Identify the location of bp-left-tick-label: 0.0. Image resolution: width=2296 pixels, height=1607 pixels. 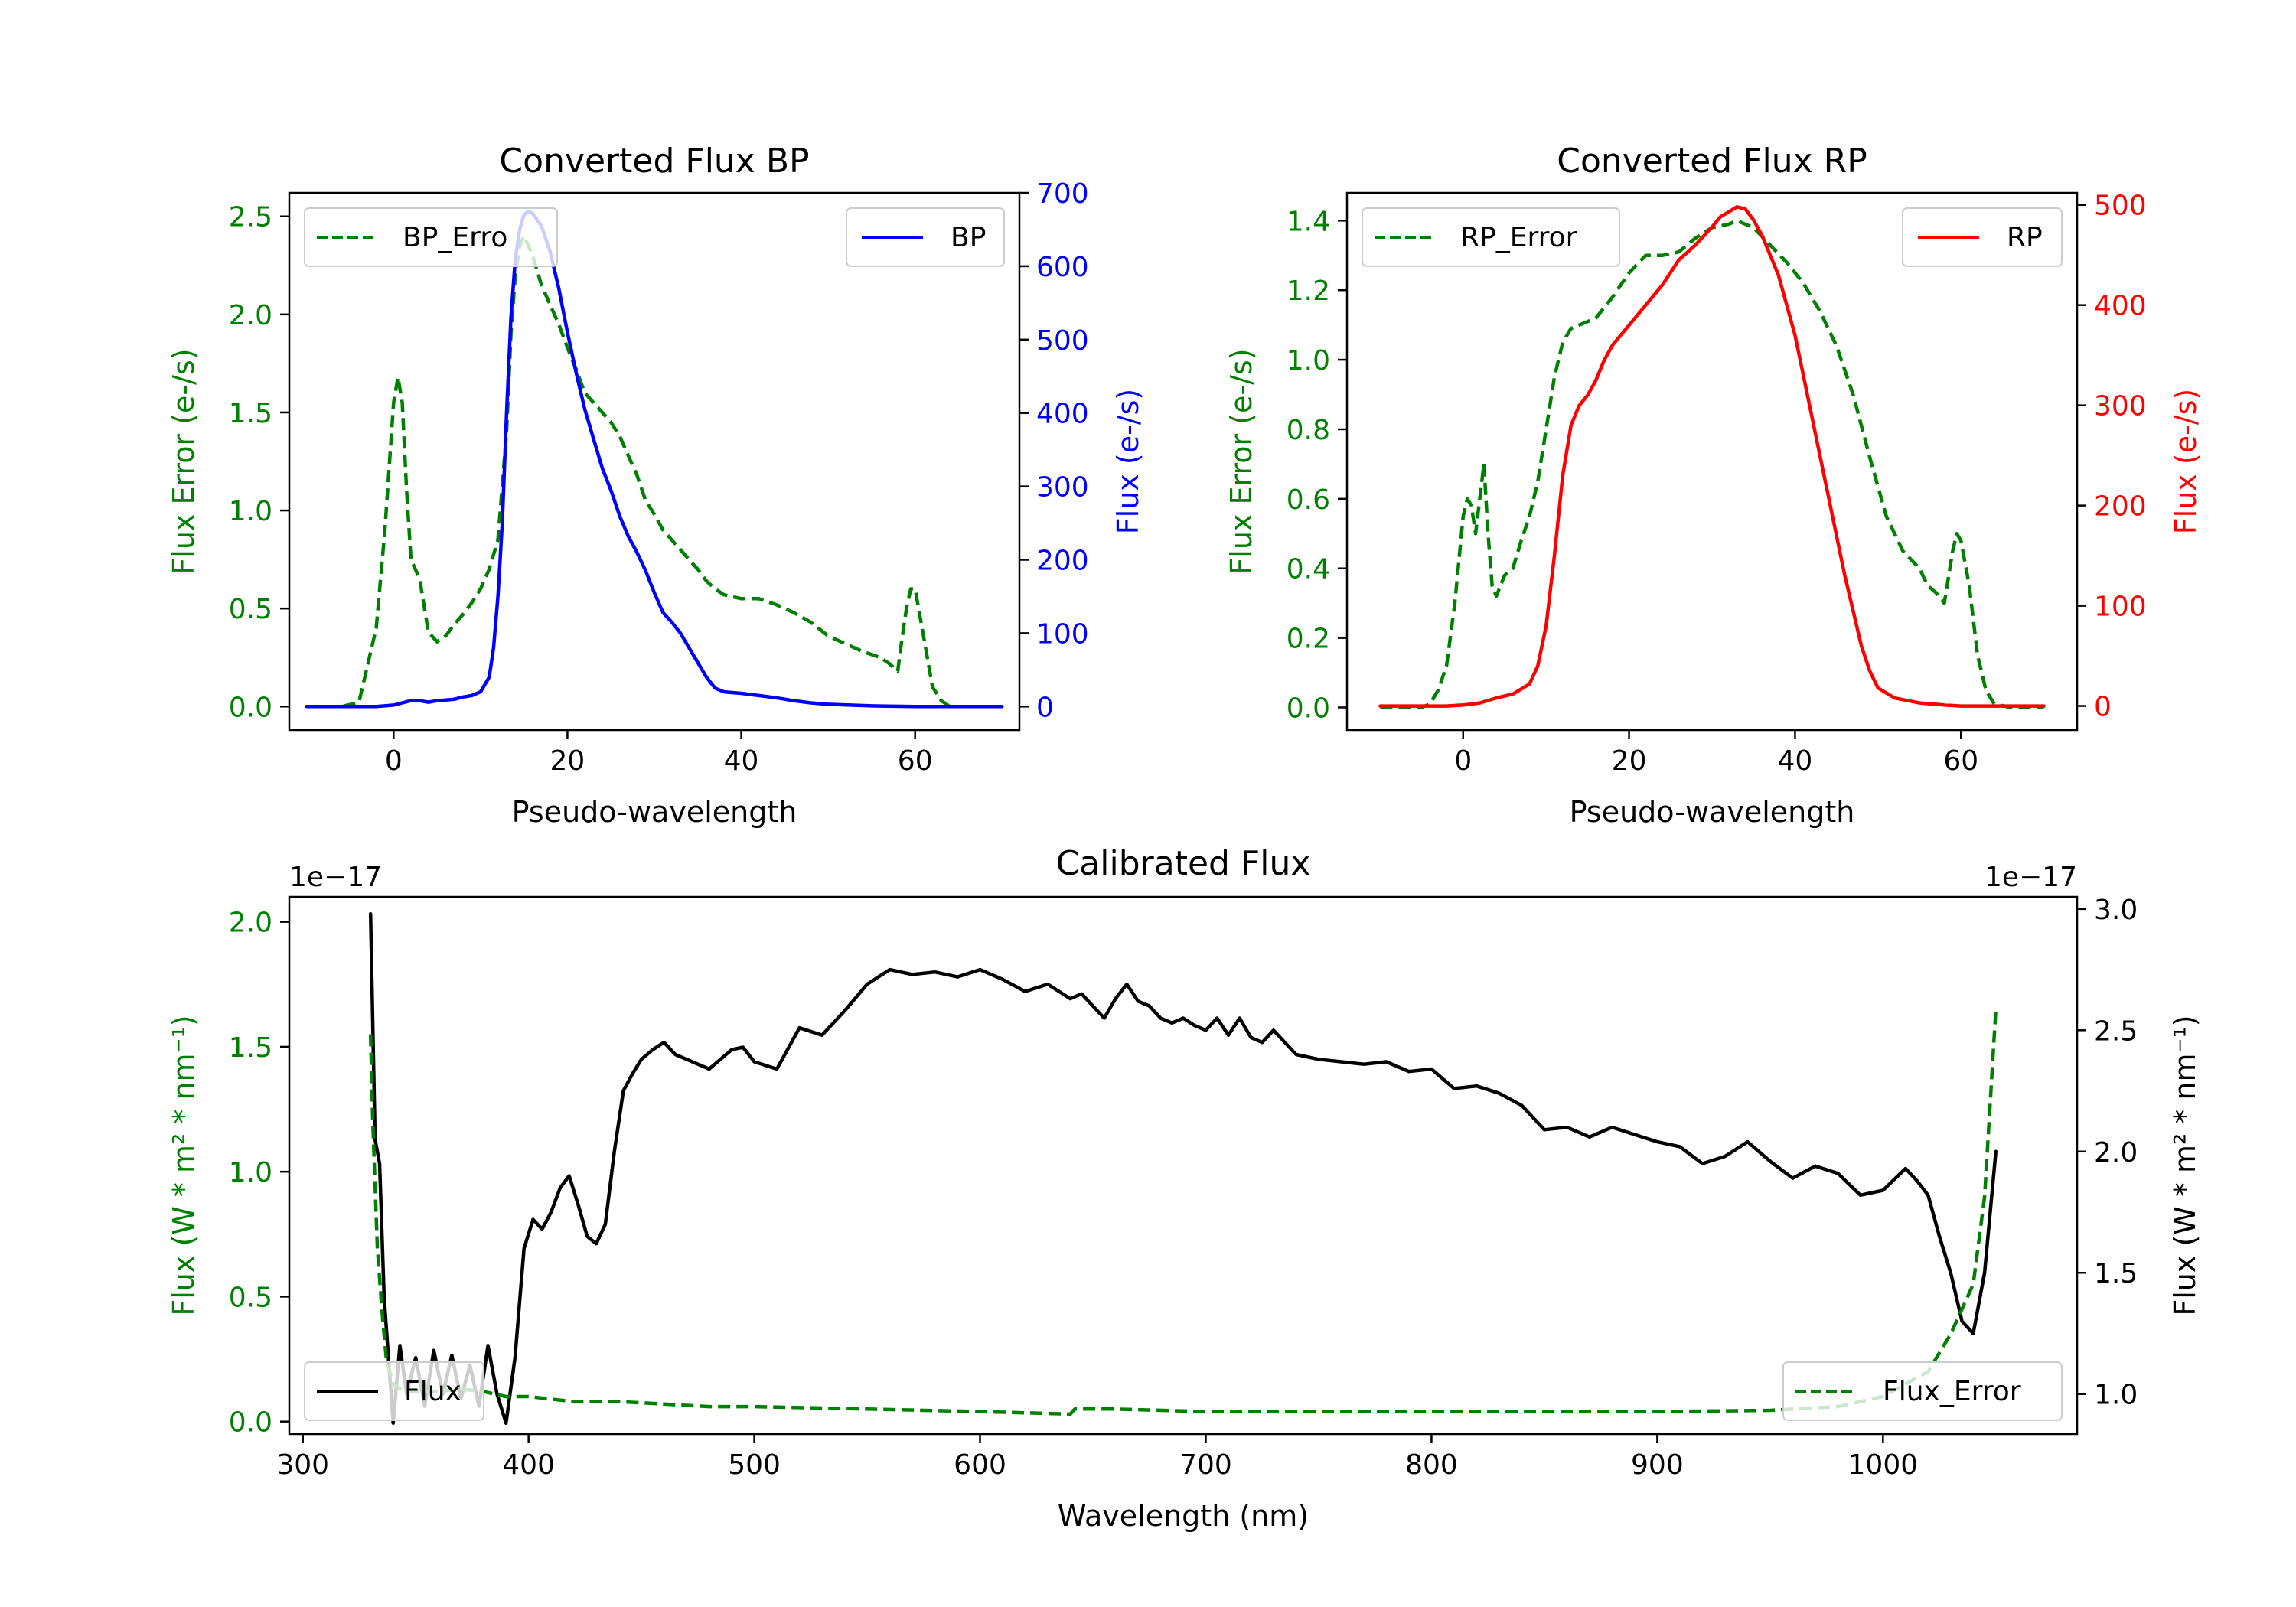
(250, 707).